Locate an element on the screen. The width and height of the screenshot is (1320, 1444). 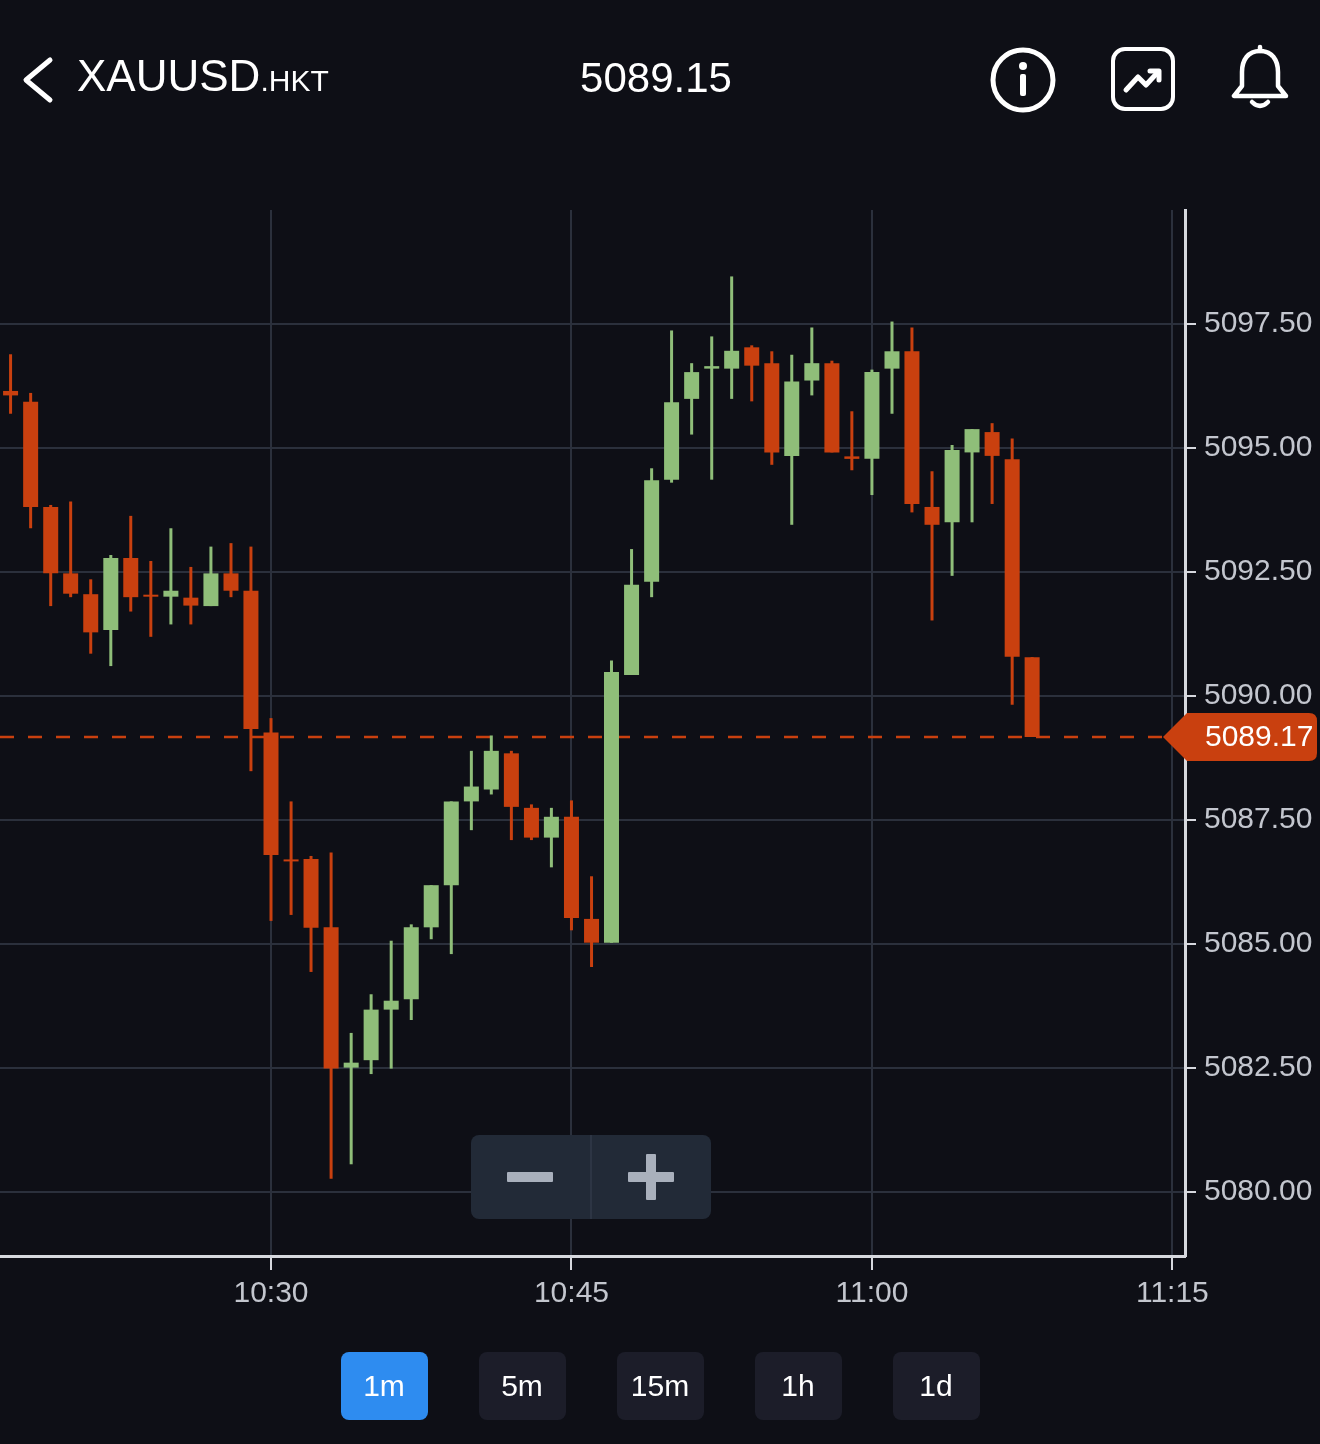
y-tick-label: 5087.50 is located at coordinates (1258, 818).